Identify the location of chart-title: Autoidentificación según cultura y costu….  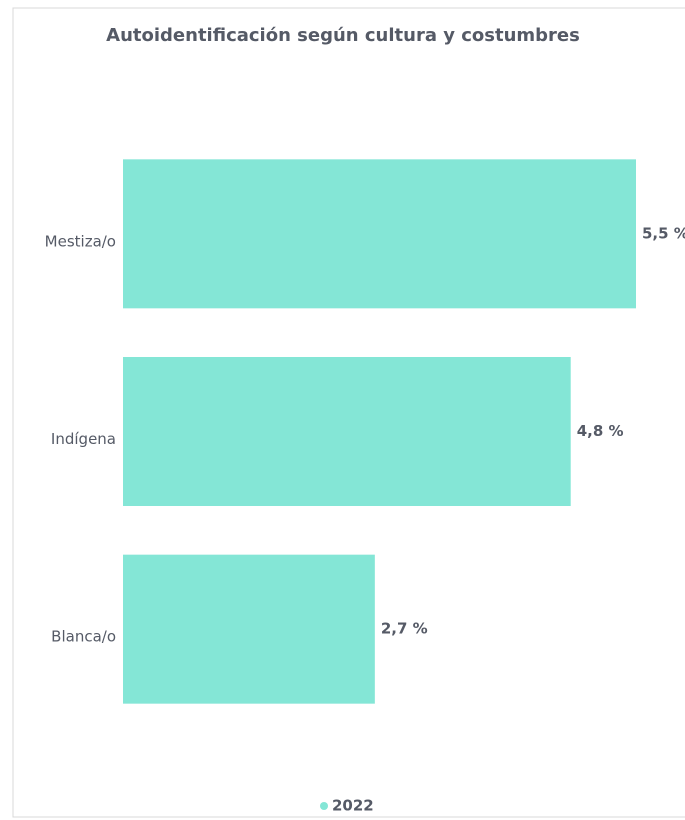
(343, 35).